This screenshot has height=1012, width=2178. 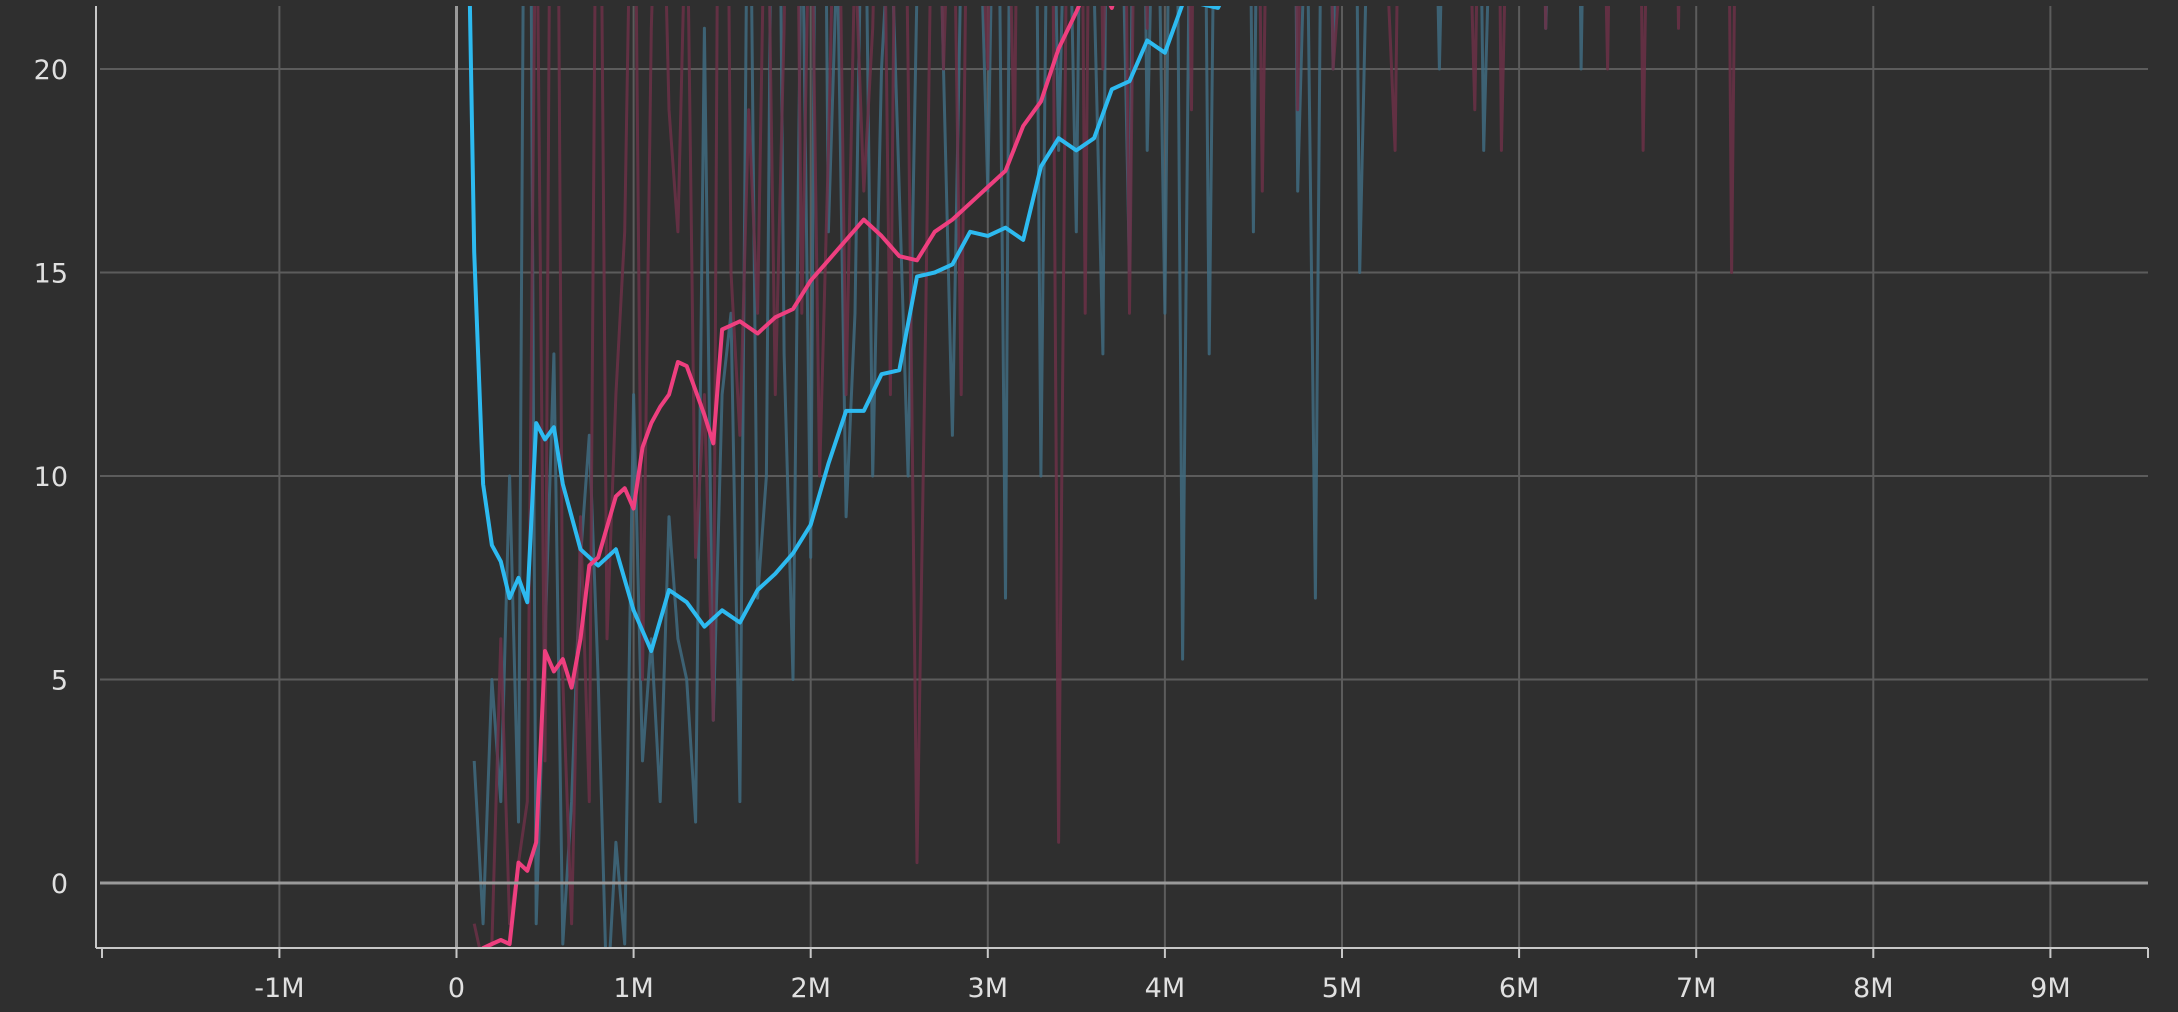 I want to click on y-tick-label: 20, so click(x=51, y=70).